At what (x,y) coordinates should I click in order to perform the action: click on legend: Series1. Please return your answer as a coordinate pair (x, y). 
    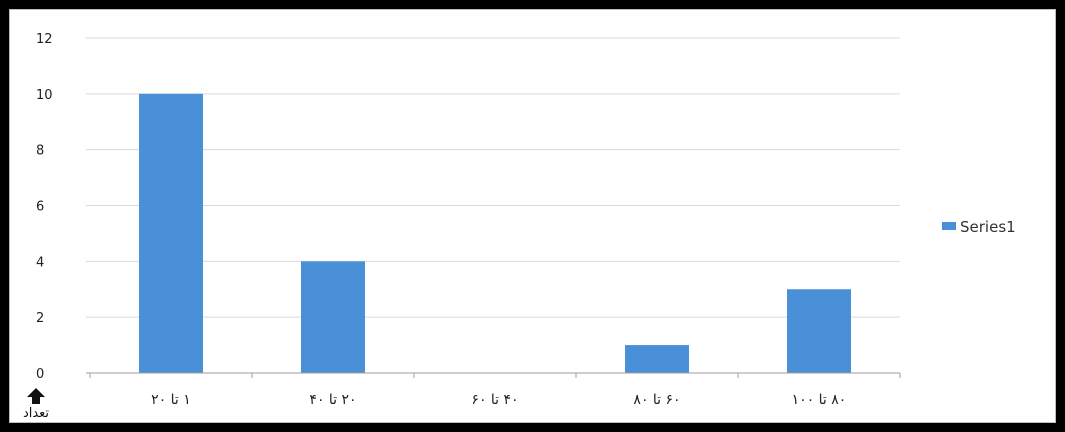
    Looking at the image, I should click on (979, 227).